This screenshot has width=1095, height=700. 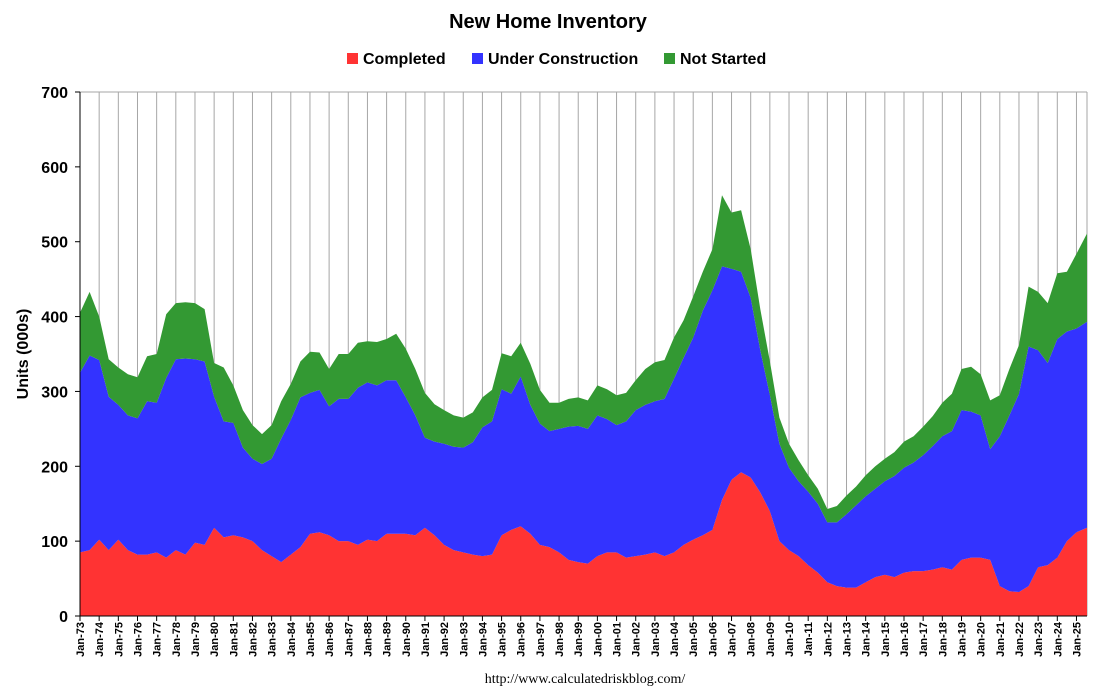 What do you see at coordinates (330, 639) in the screenshot?
I see `x-tick-label: Jan-86` at bounding box center [330, 639].